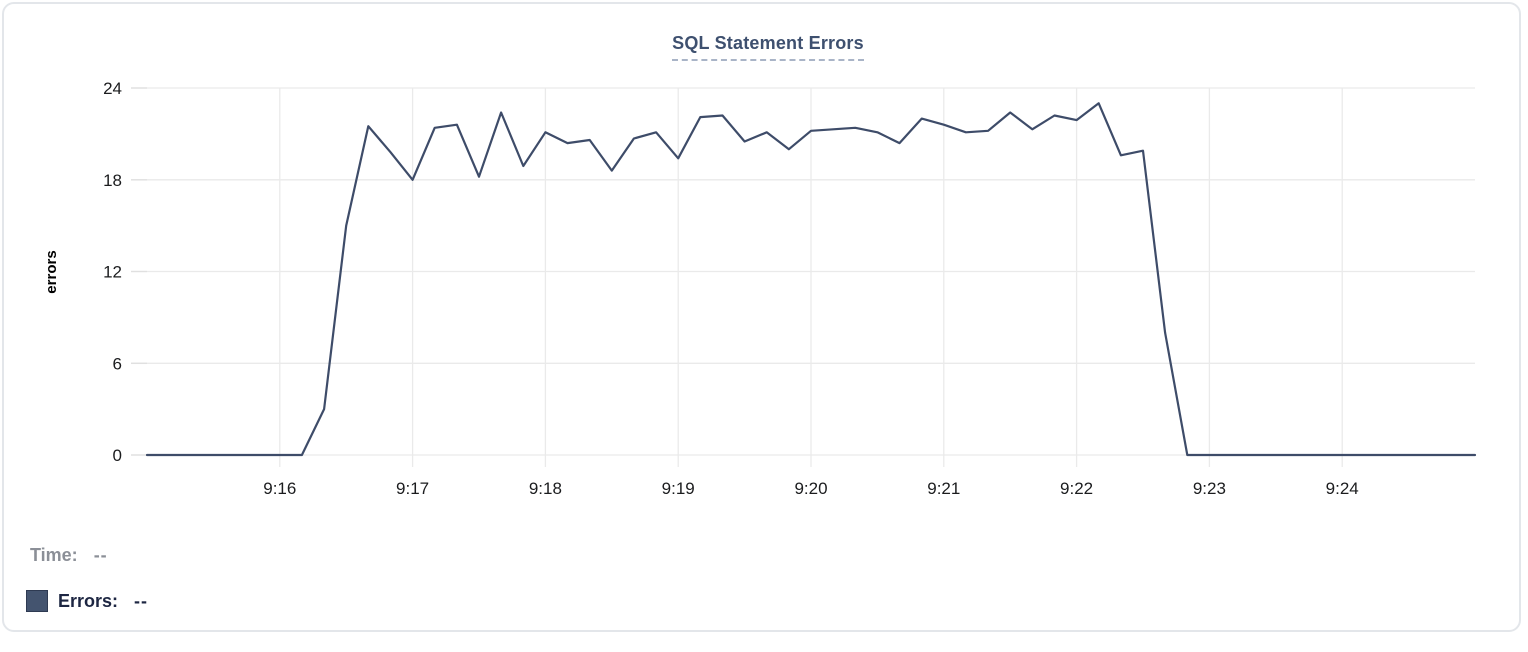  What do you see at coordinates (810, 488) in the screenshot?
I see `x-tick-label: 9:20` at bounding box center [810, 488].